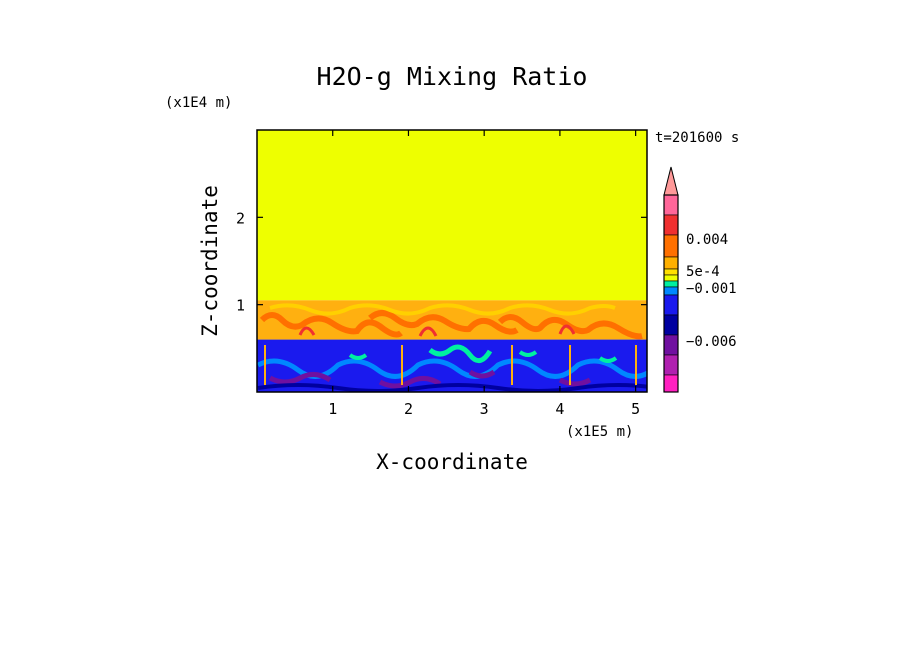 This screenshot has width=904, height=659. What do you see at coordinates (210, 261) in the screenshot?
I see `y-axis-label: Z-coordinate` at bounding box center [210, 261].